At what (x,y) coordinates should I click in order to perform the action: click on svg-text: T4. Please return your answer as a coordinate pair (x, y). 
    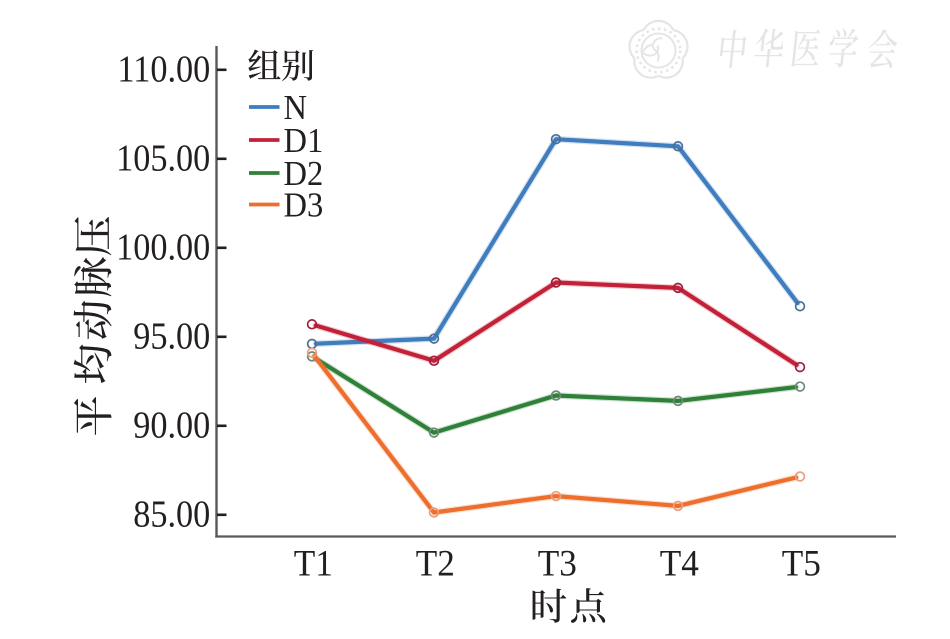
    Looking at the image, I should click on (679, 563).